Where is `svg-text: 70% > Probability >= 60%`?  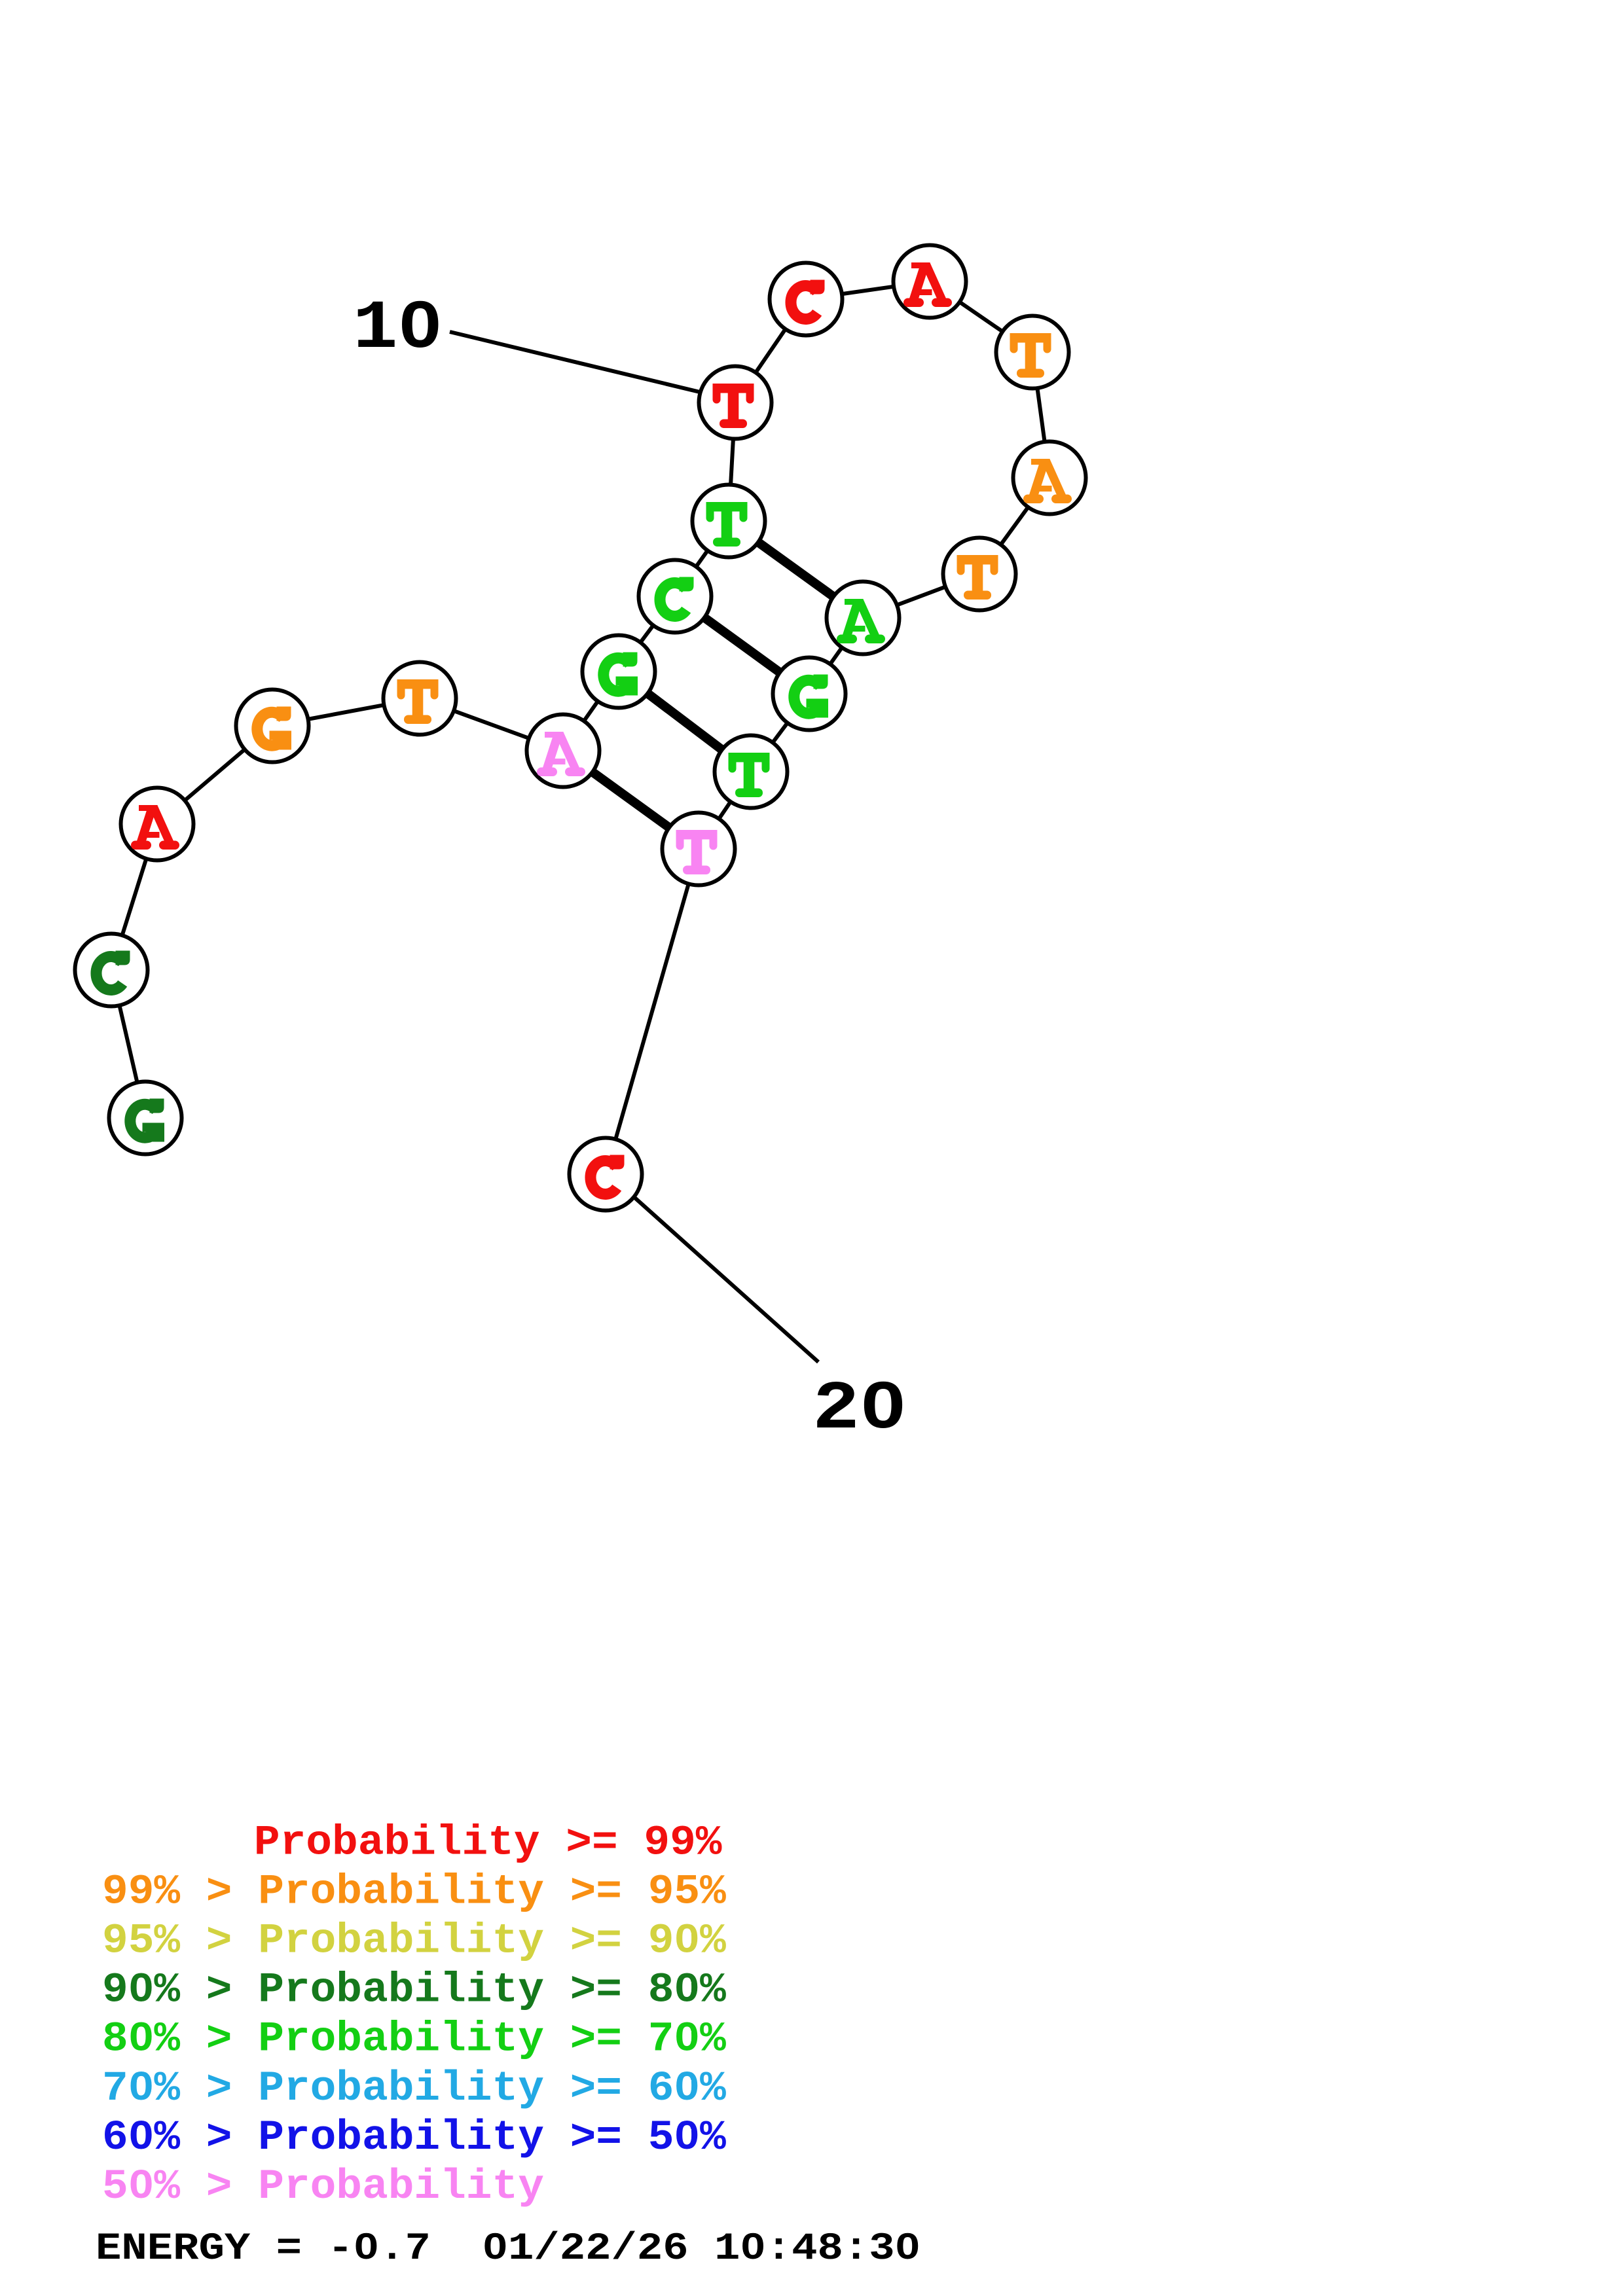
svg-text: 70% > Probability >= 60% is located at coordinates (414, 2089).